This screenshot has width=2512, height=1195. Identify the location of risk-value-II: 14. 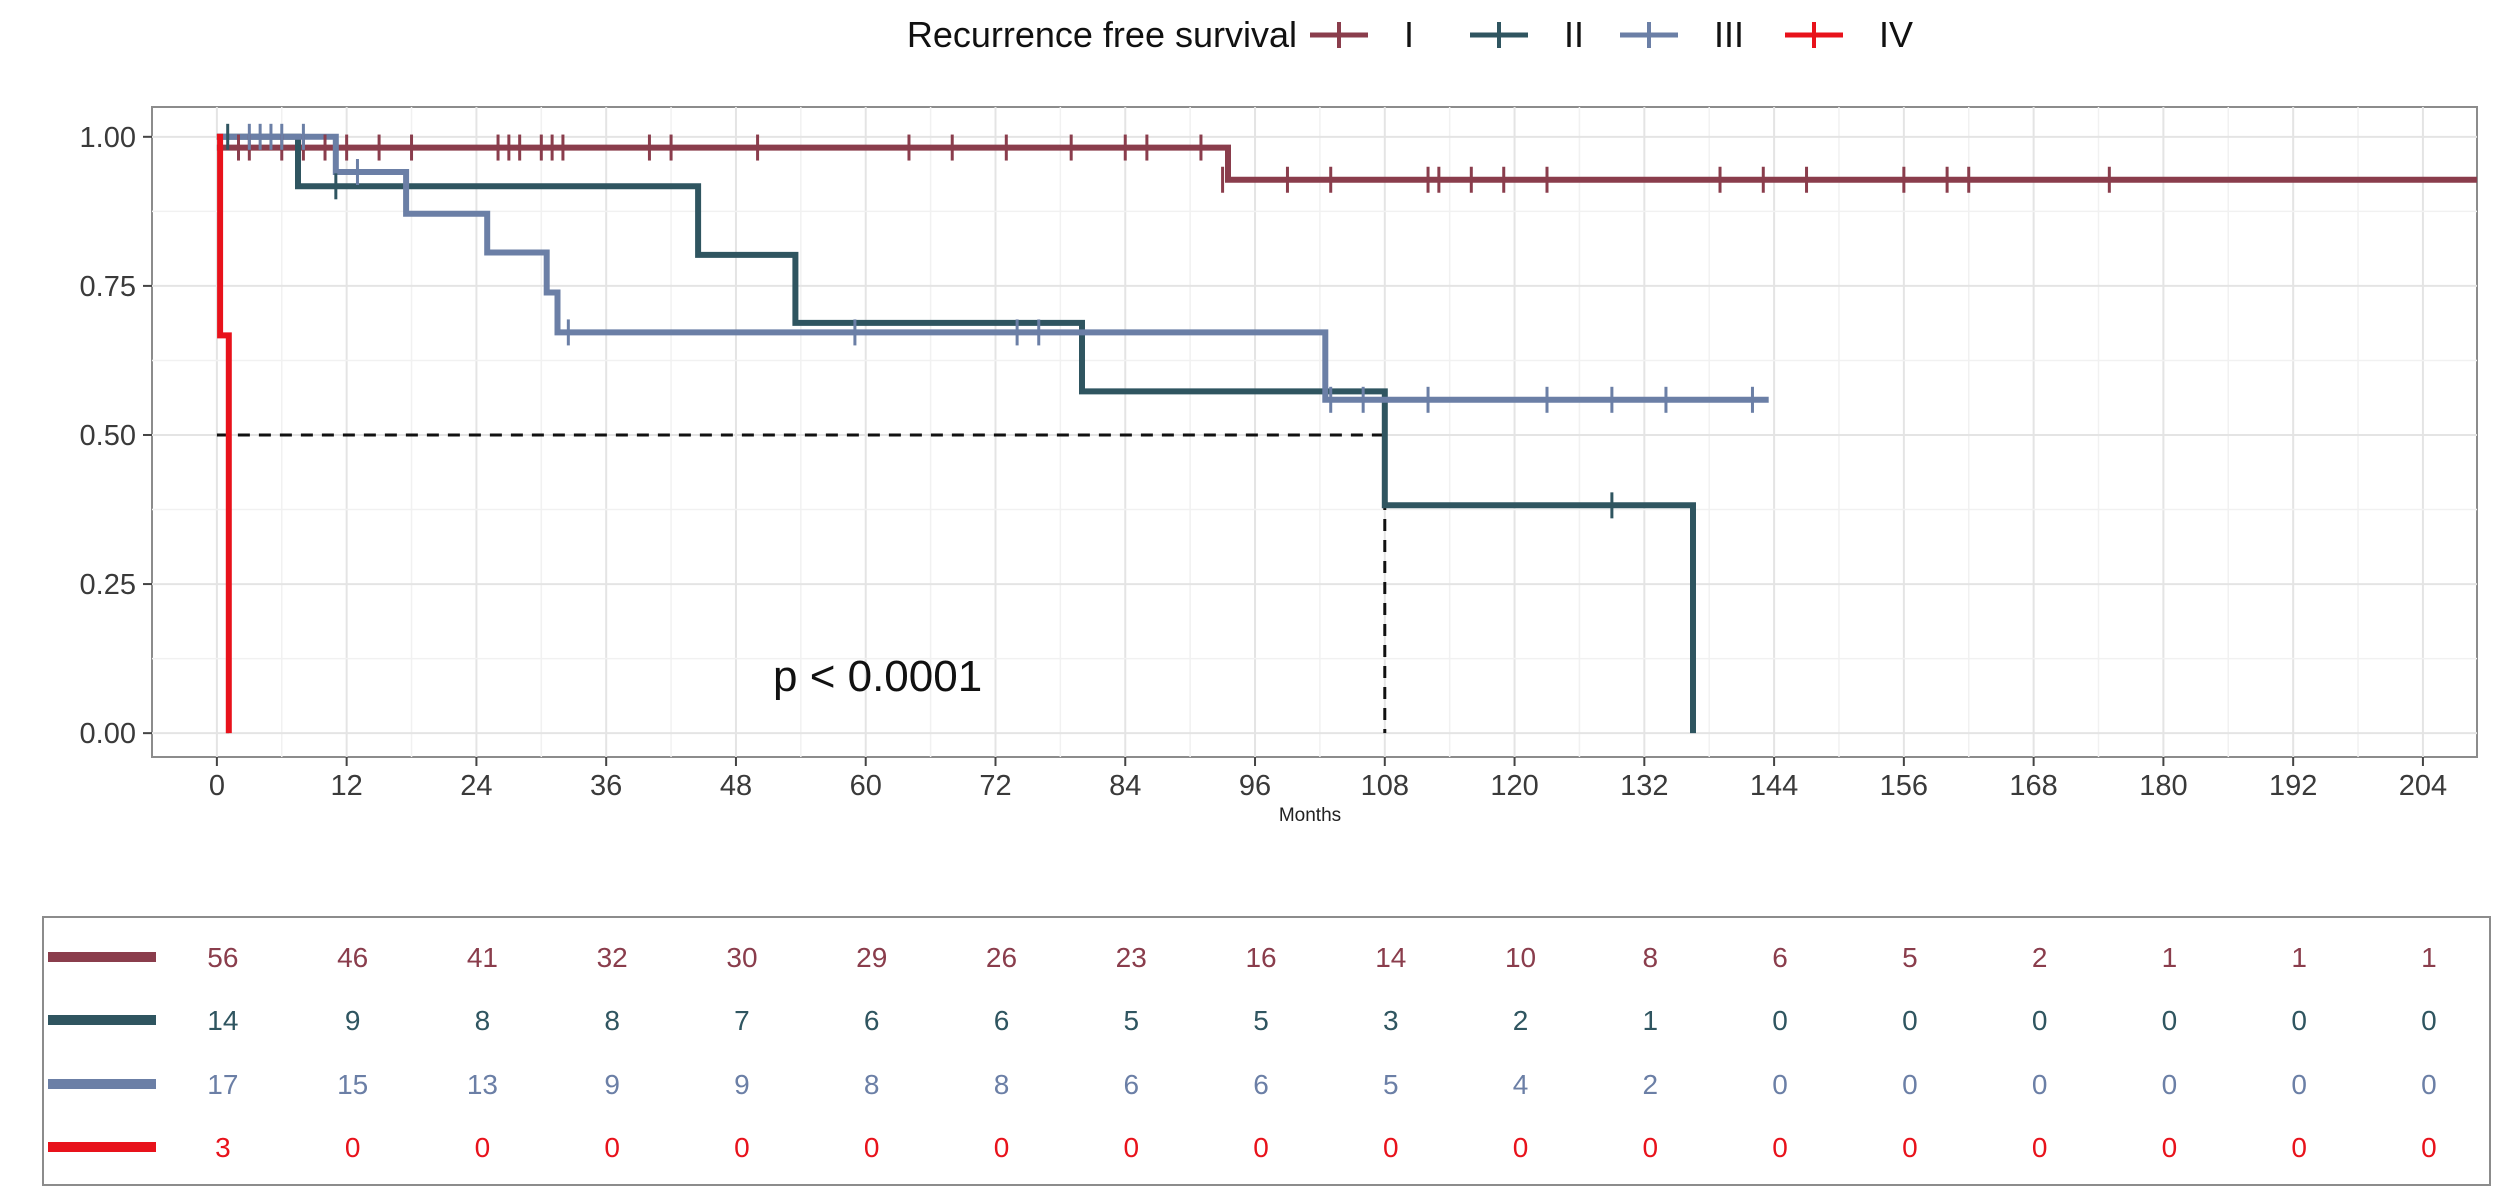
(222, 1020).